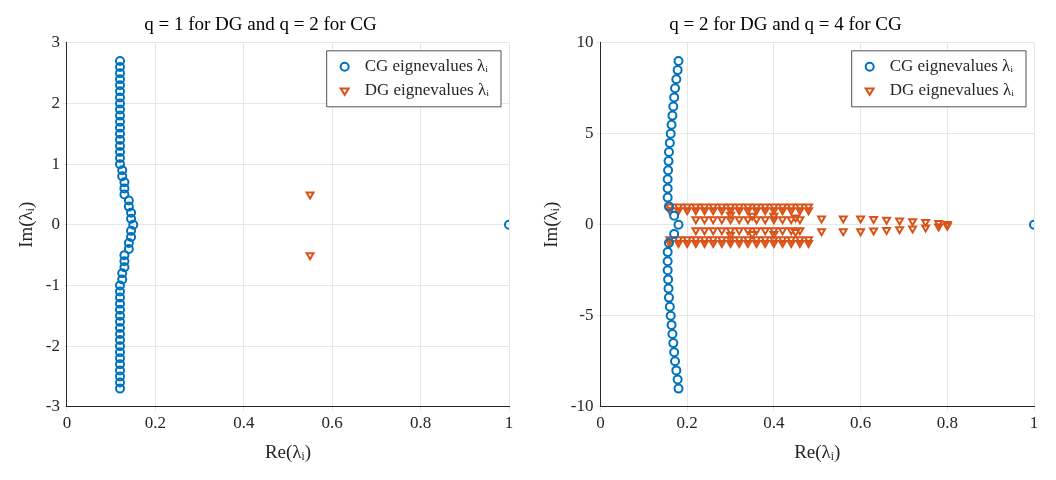 The width and height of the screenshot is (1056, 480). I want to click on y-tick-label: 1, so click(55, 163).